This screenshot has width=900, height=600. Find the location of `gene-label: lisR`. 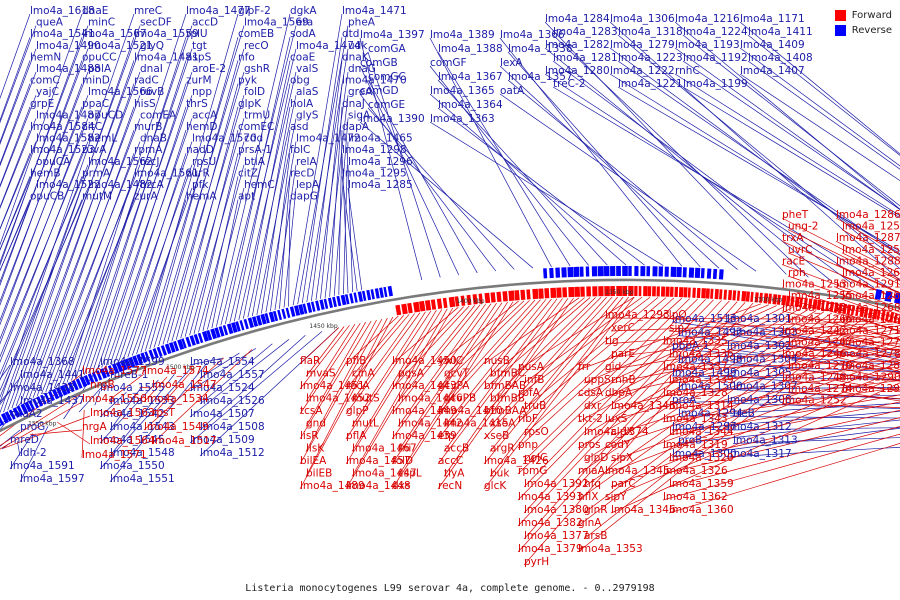

gene-label: lisR is located at coordinates (309, 436).